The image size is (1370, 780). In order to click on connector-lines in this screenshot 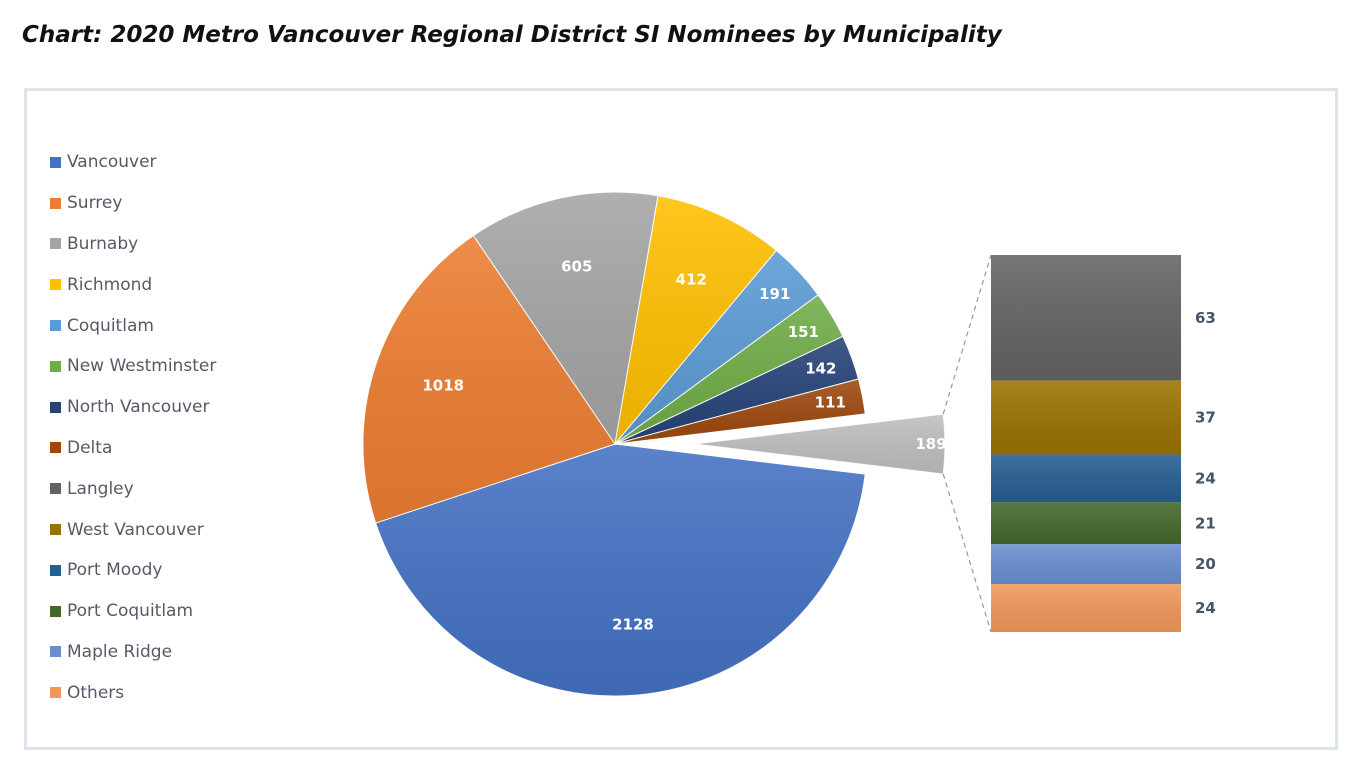, I will do `click(967, 443)`.